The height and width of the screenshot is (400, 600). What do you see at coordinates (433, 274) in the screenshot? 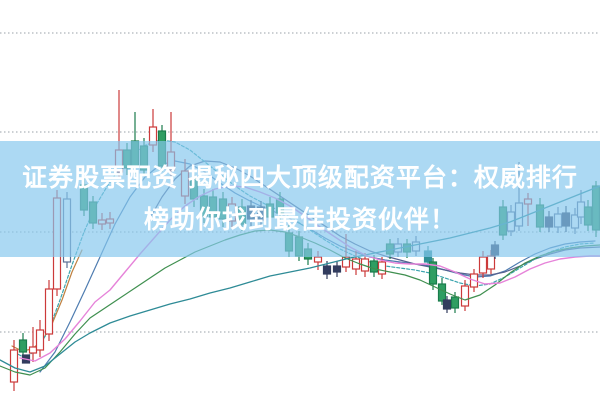
I see `candle-d` at bounding box center [433, 274].